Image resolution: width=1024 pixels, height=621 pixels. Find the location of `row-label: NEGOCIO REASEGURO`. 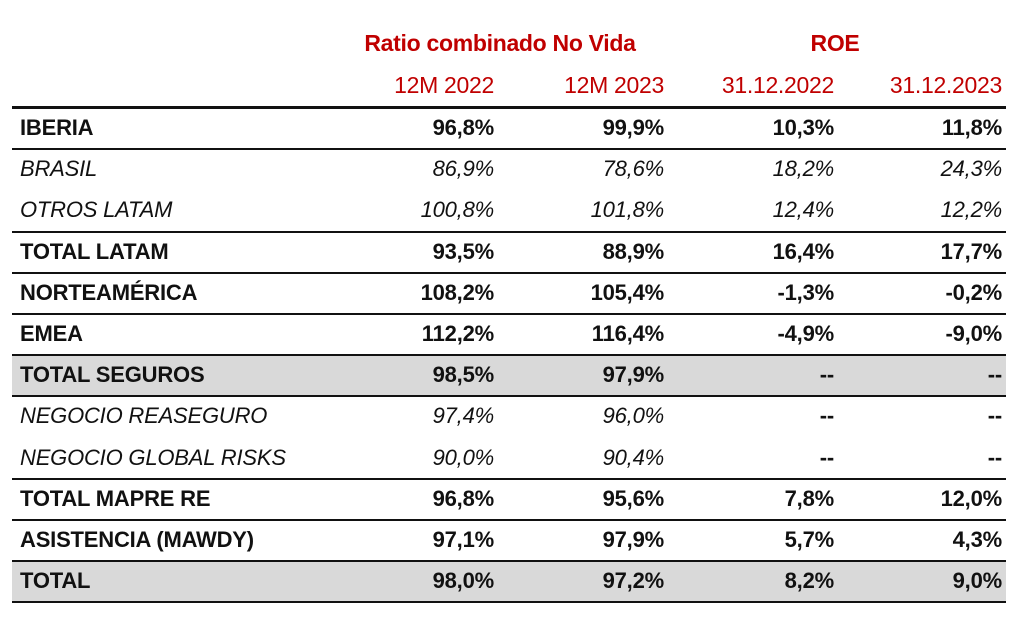

row-label: NEGOCIO REASEGURO is located at coordinates (144, 416).